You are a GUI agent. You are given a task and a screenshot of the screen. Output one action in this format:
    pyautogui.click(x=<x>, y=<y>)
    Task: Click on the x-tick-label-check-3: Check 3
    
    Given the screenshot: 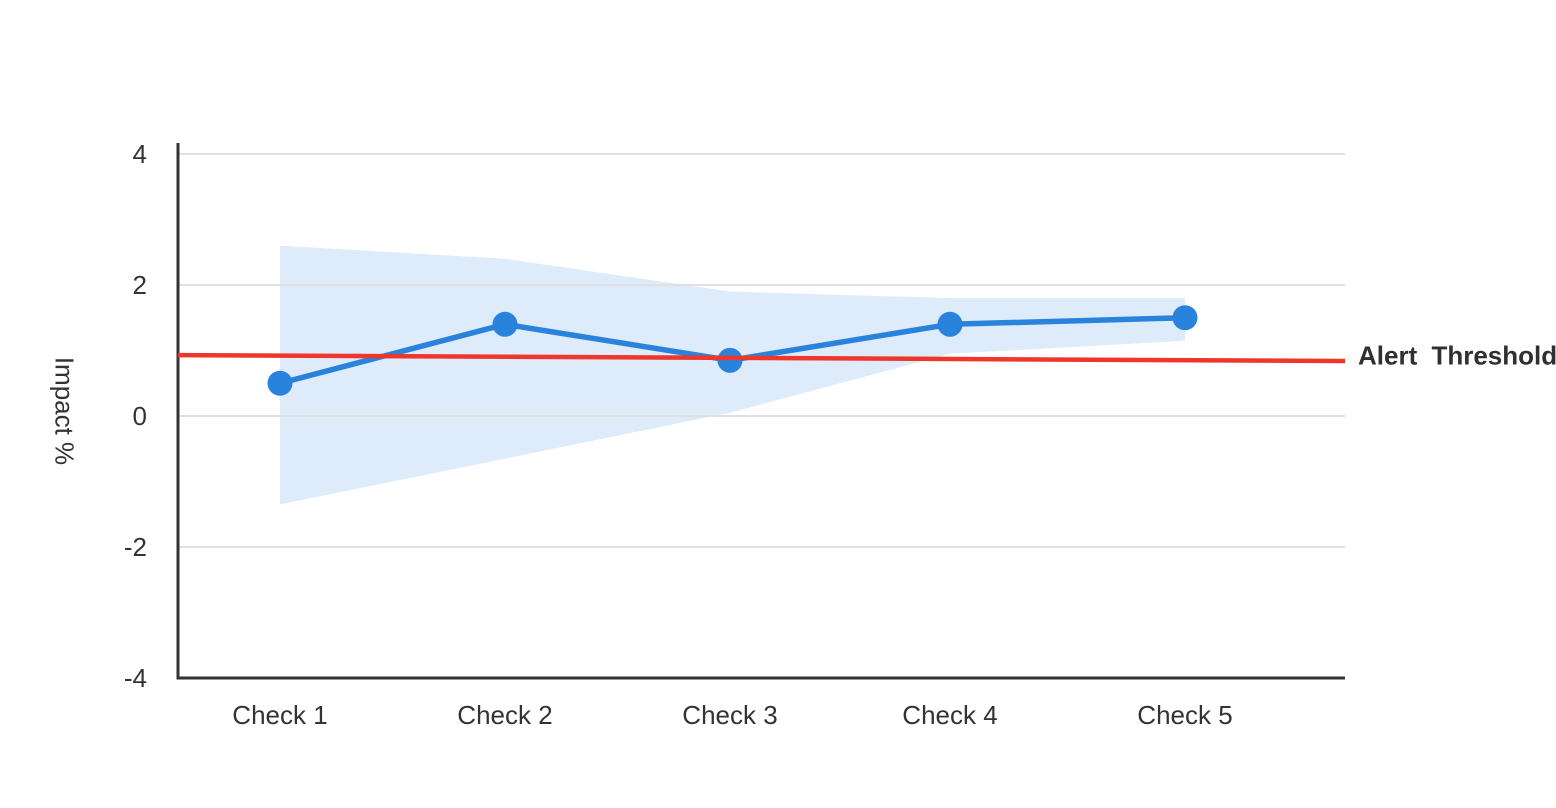 What is the action you would take?
    pyautogui.click(x=729, y=715)
    